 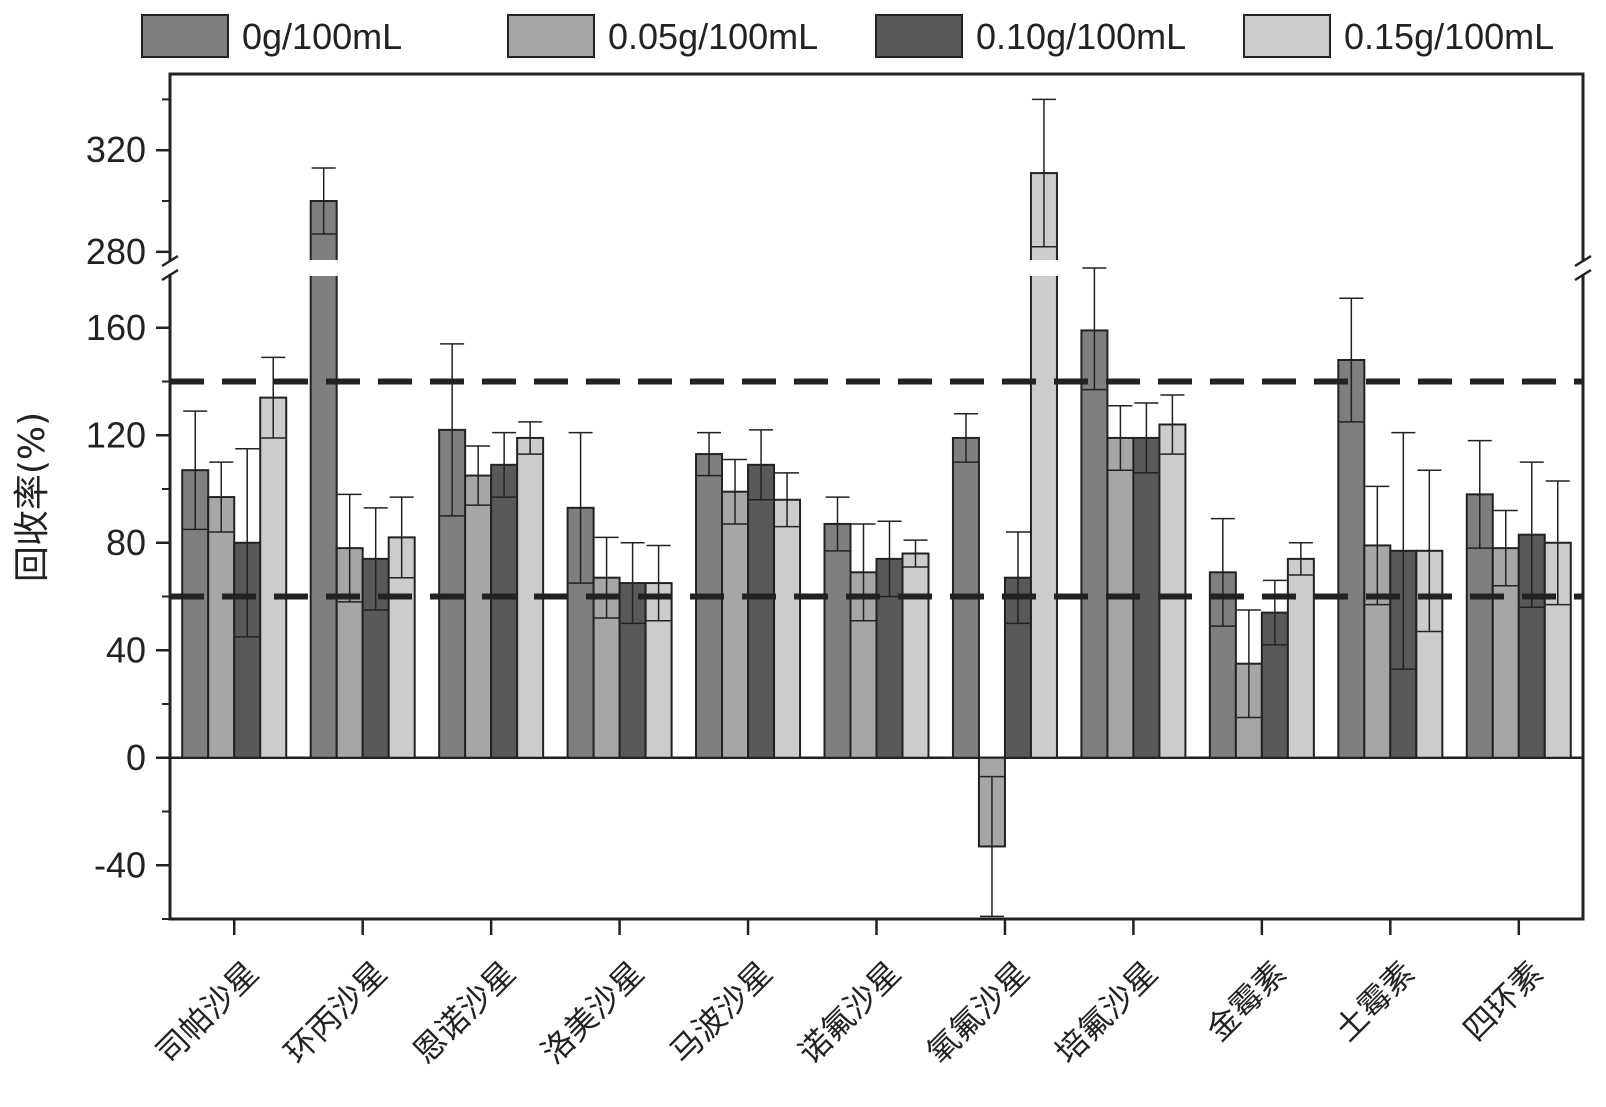 I want to click on axis-break-gap-right, so click(x=1583, y=268).